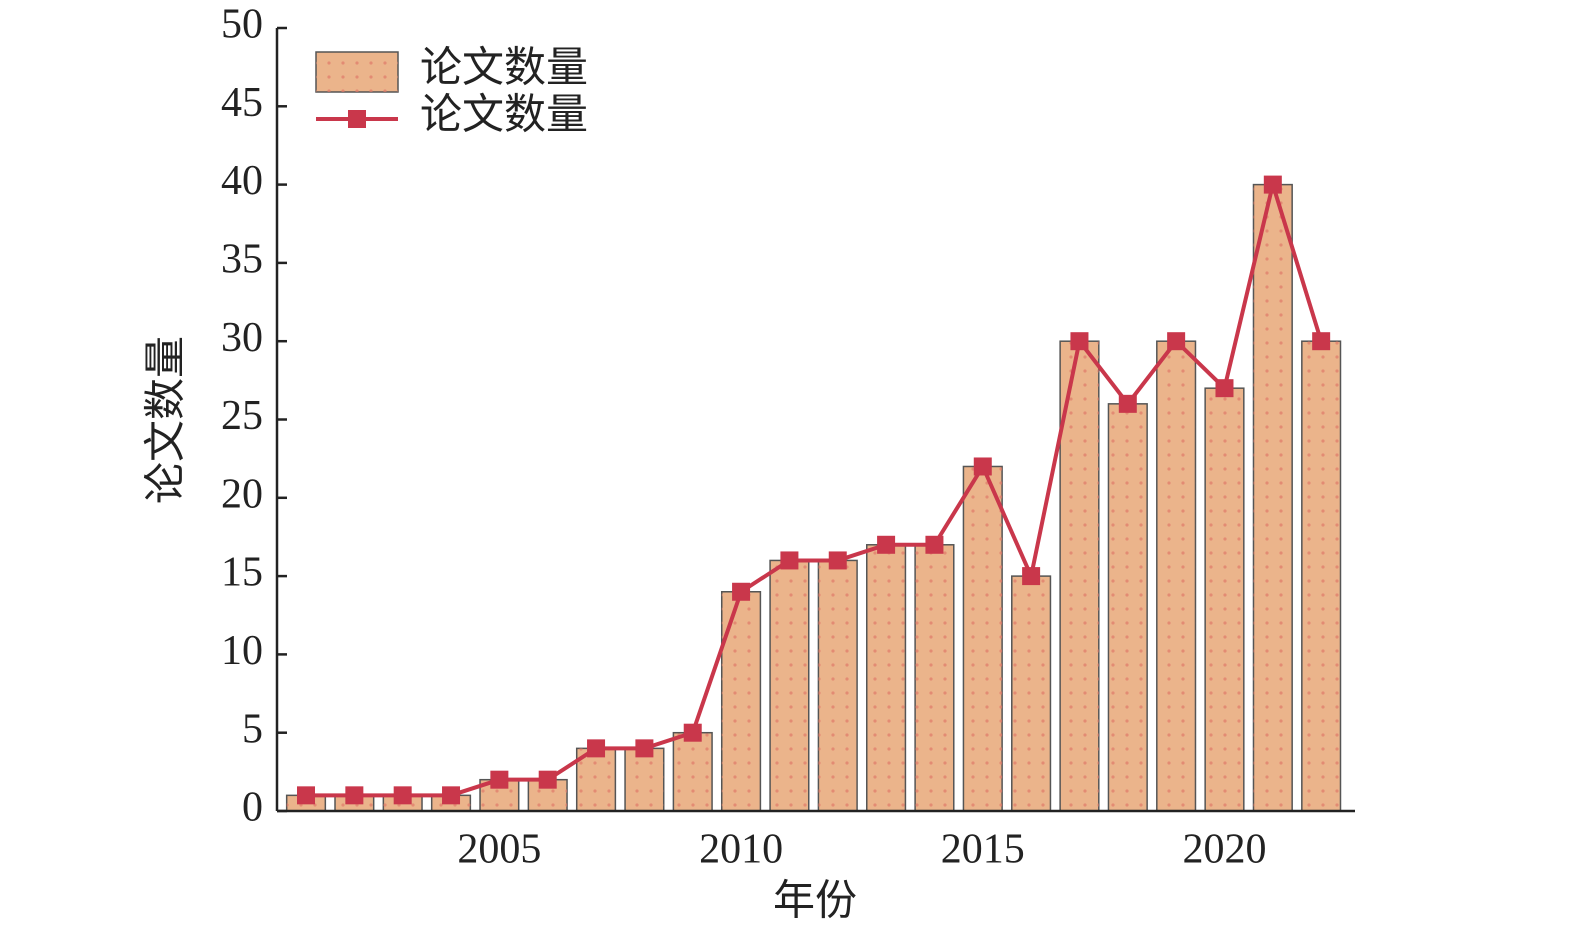 This screenshot has height=943, width=1575. I want to click on y-tick-label: 30, so click(242, 338).